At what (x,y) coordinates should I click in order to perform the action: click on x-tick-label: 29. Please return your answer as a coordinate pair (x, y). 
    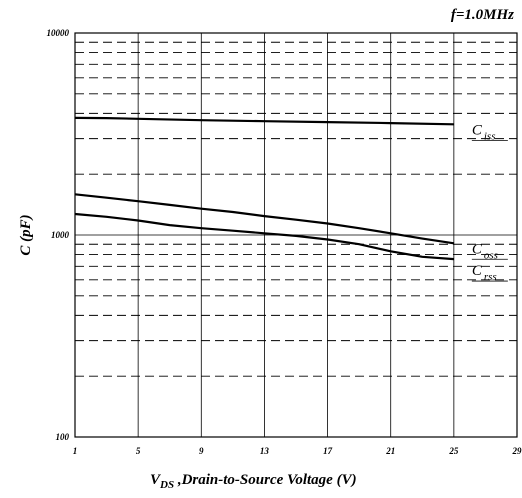
    Looking at the image, I should click on (517, 451).